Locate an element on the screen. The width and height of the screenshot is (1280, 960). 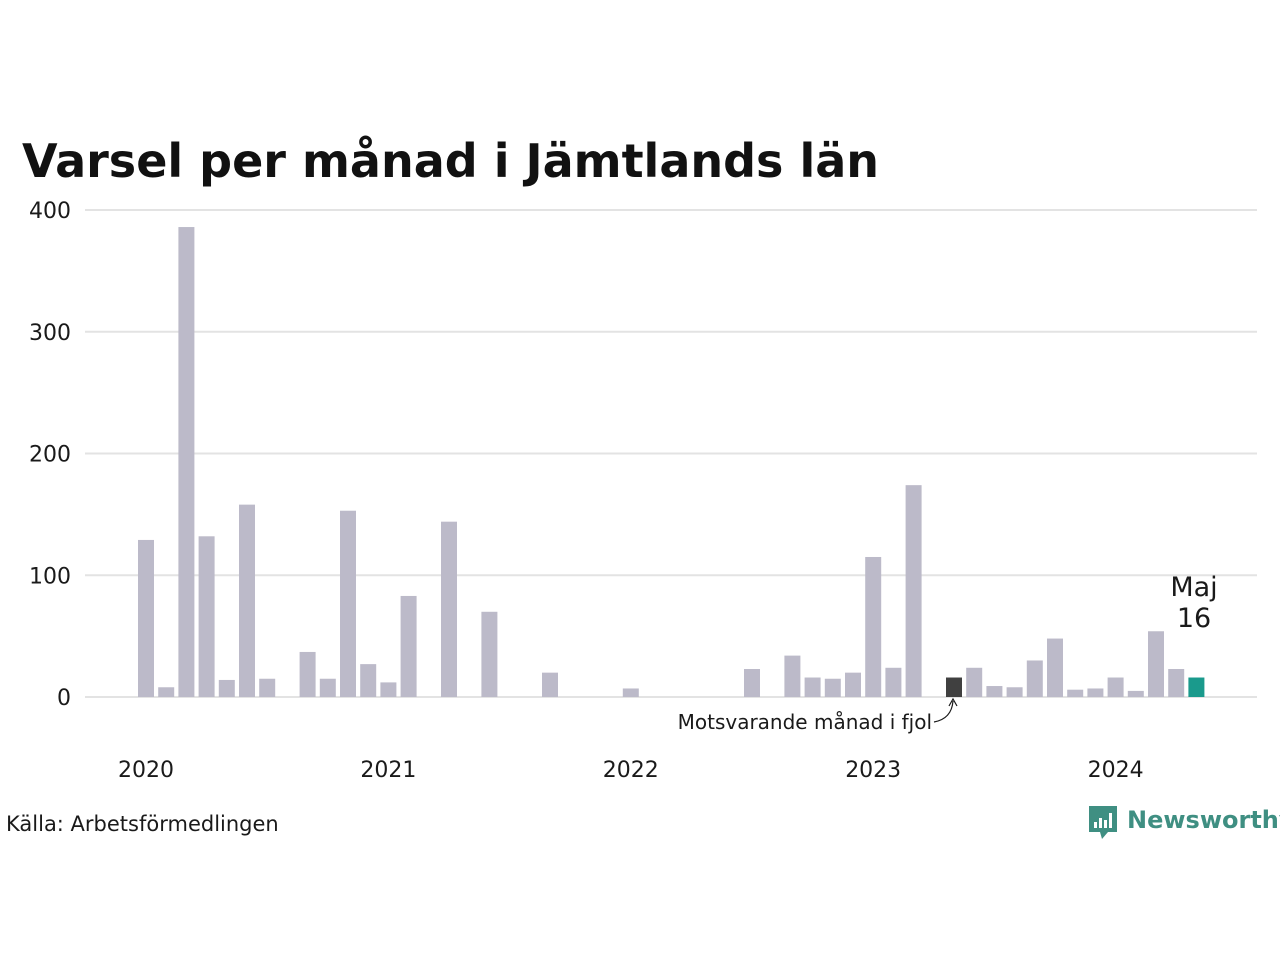
previous-year-annotation: Motsvarande månad i fjol is located at coordinates (818, 715).